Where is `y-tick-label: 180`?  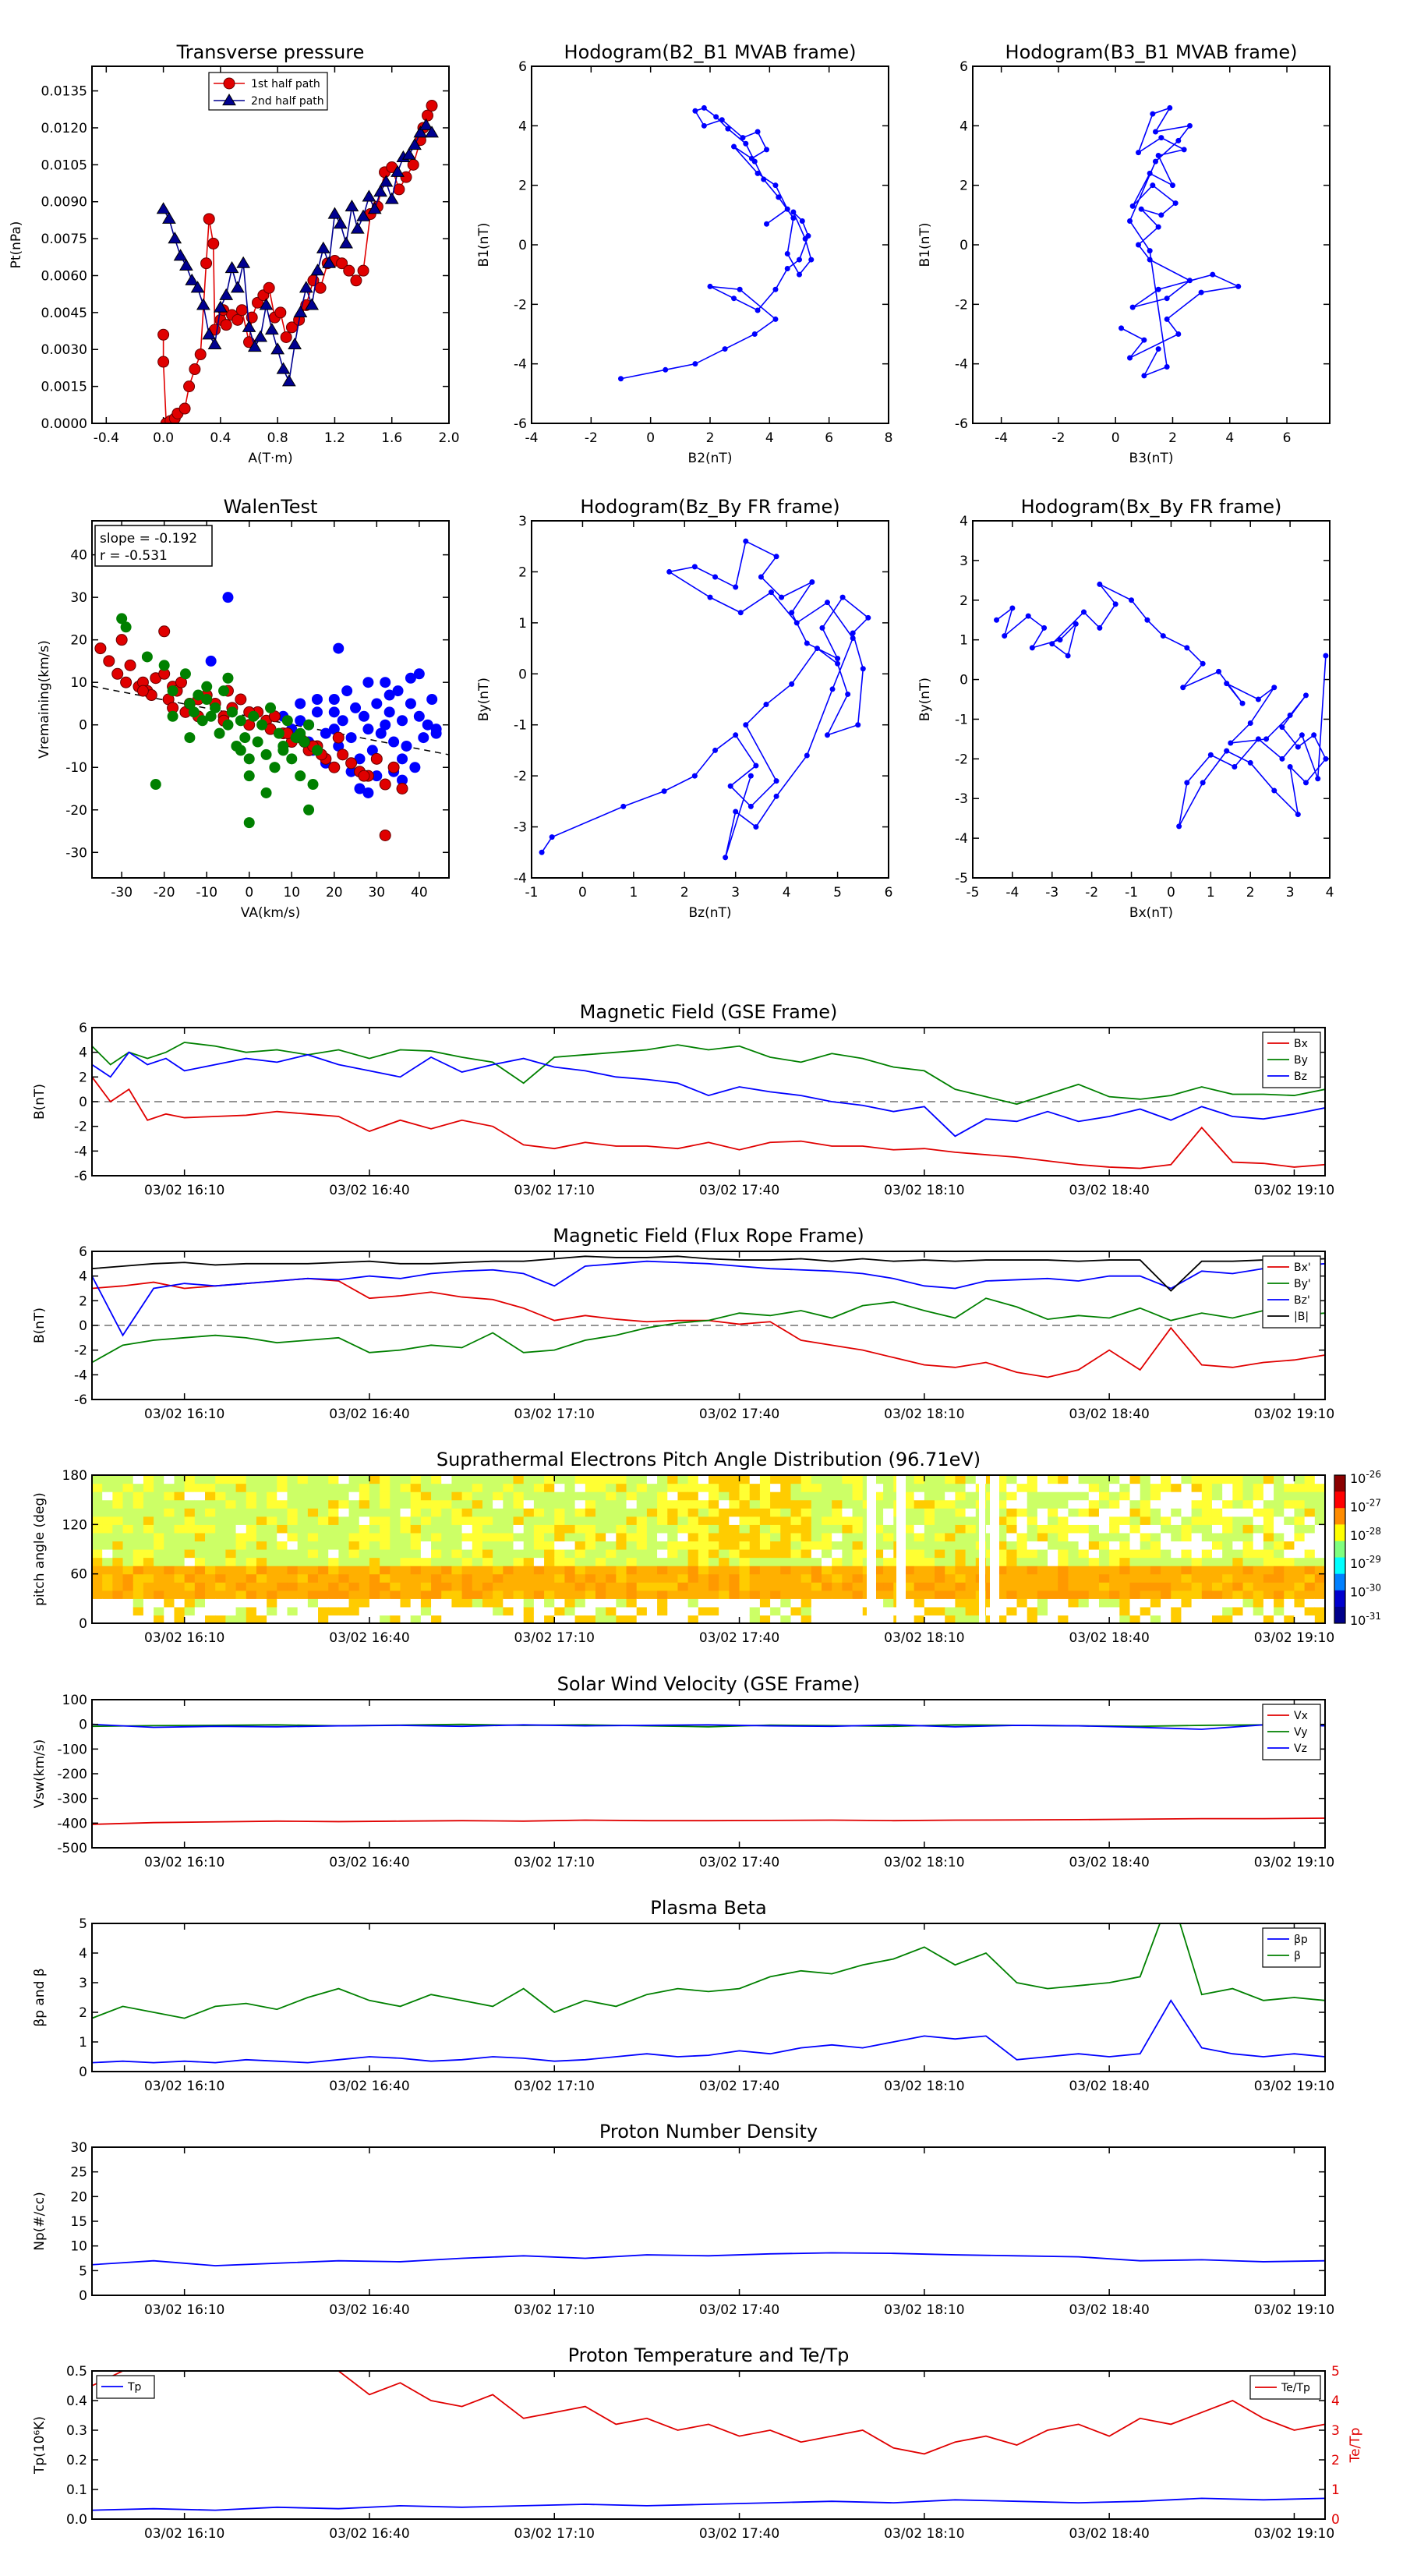 y-tick-label: 180 is located at coordinates (74, 1476).